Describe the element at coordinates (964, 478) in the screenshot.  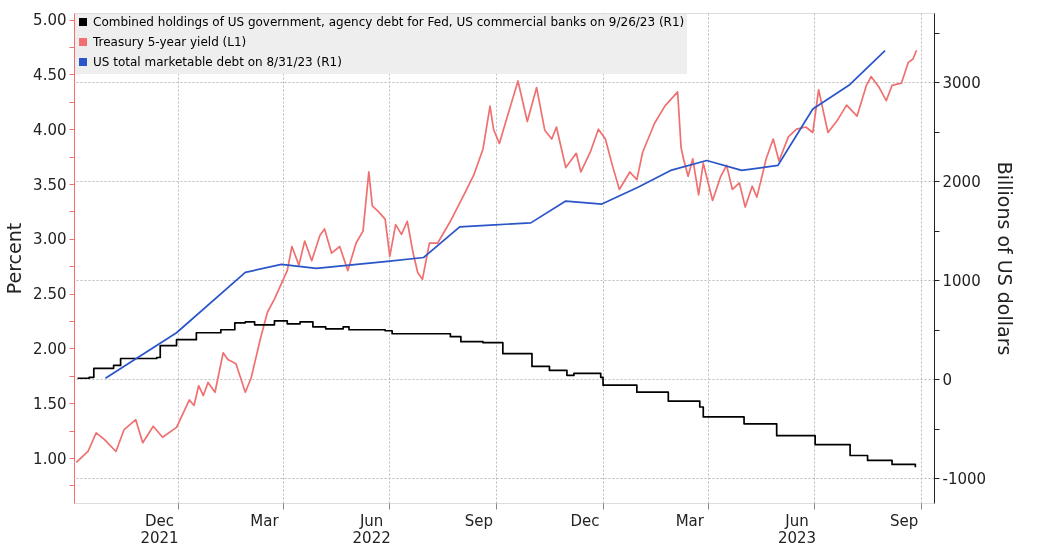
I see `y2-tick-label: -1000` at that location.